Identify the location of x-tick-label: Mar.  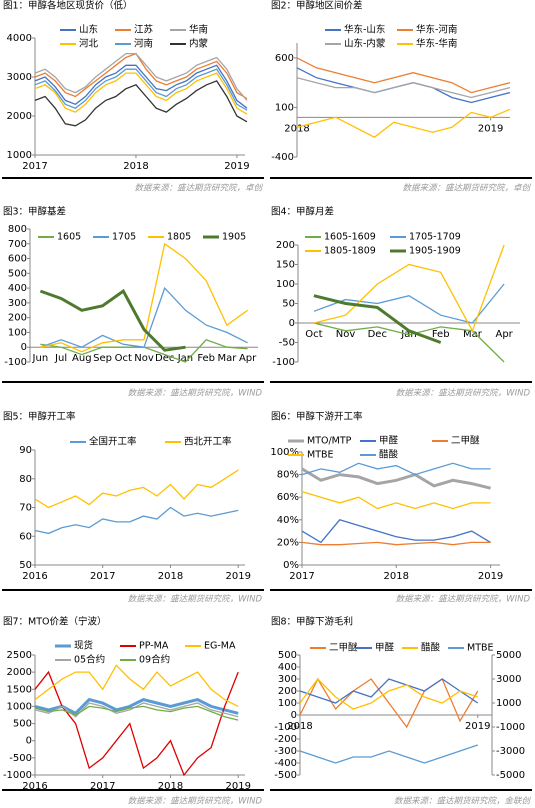
(227, 358).